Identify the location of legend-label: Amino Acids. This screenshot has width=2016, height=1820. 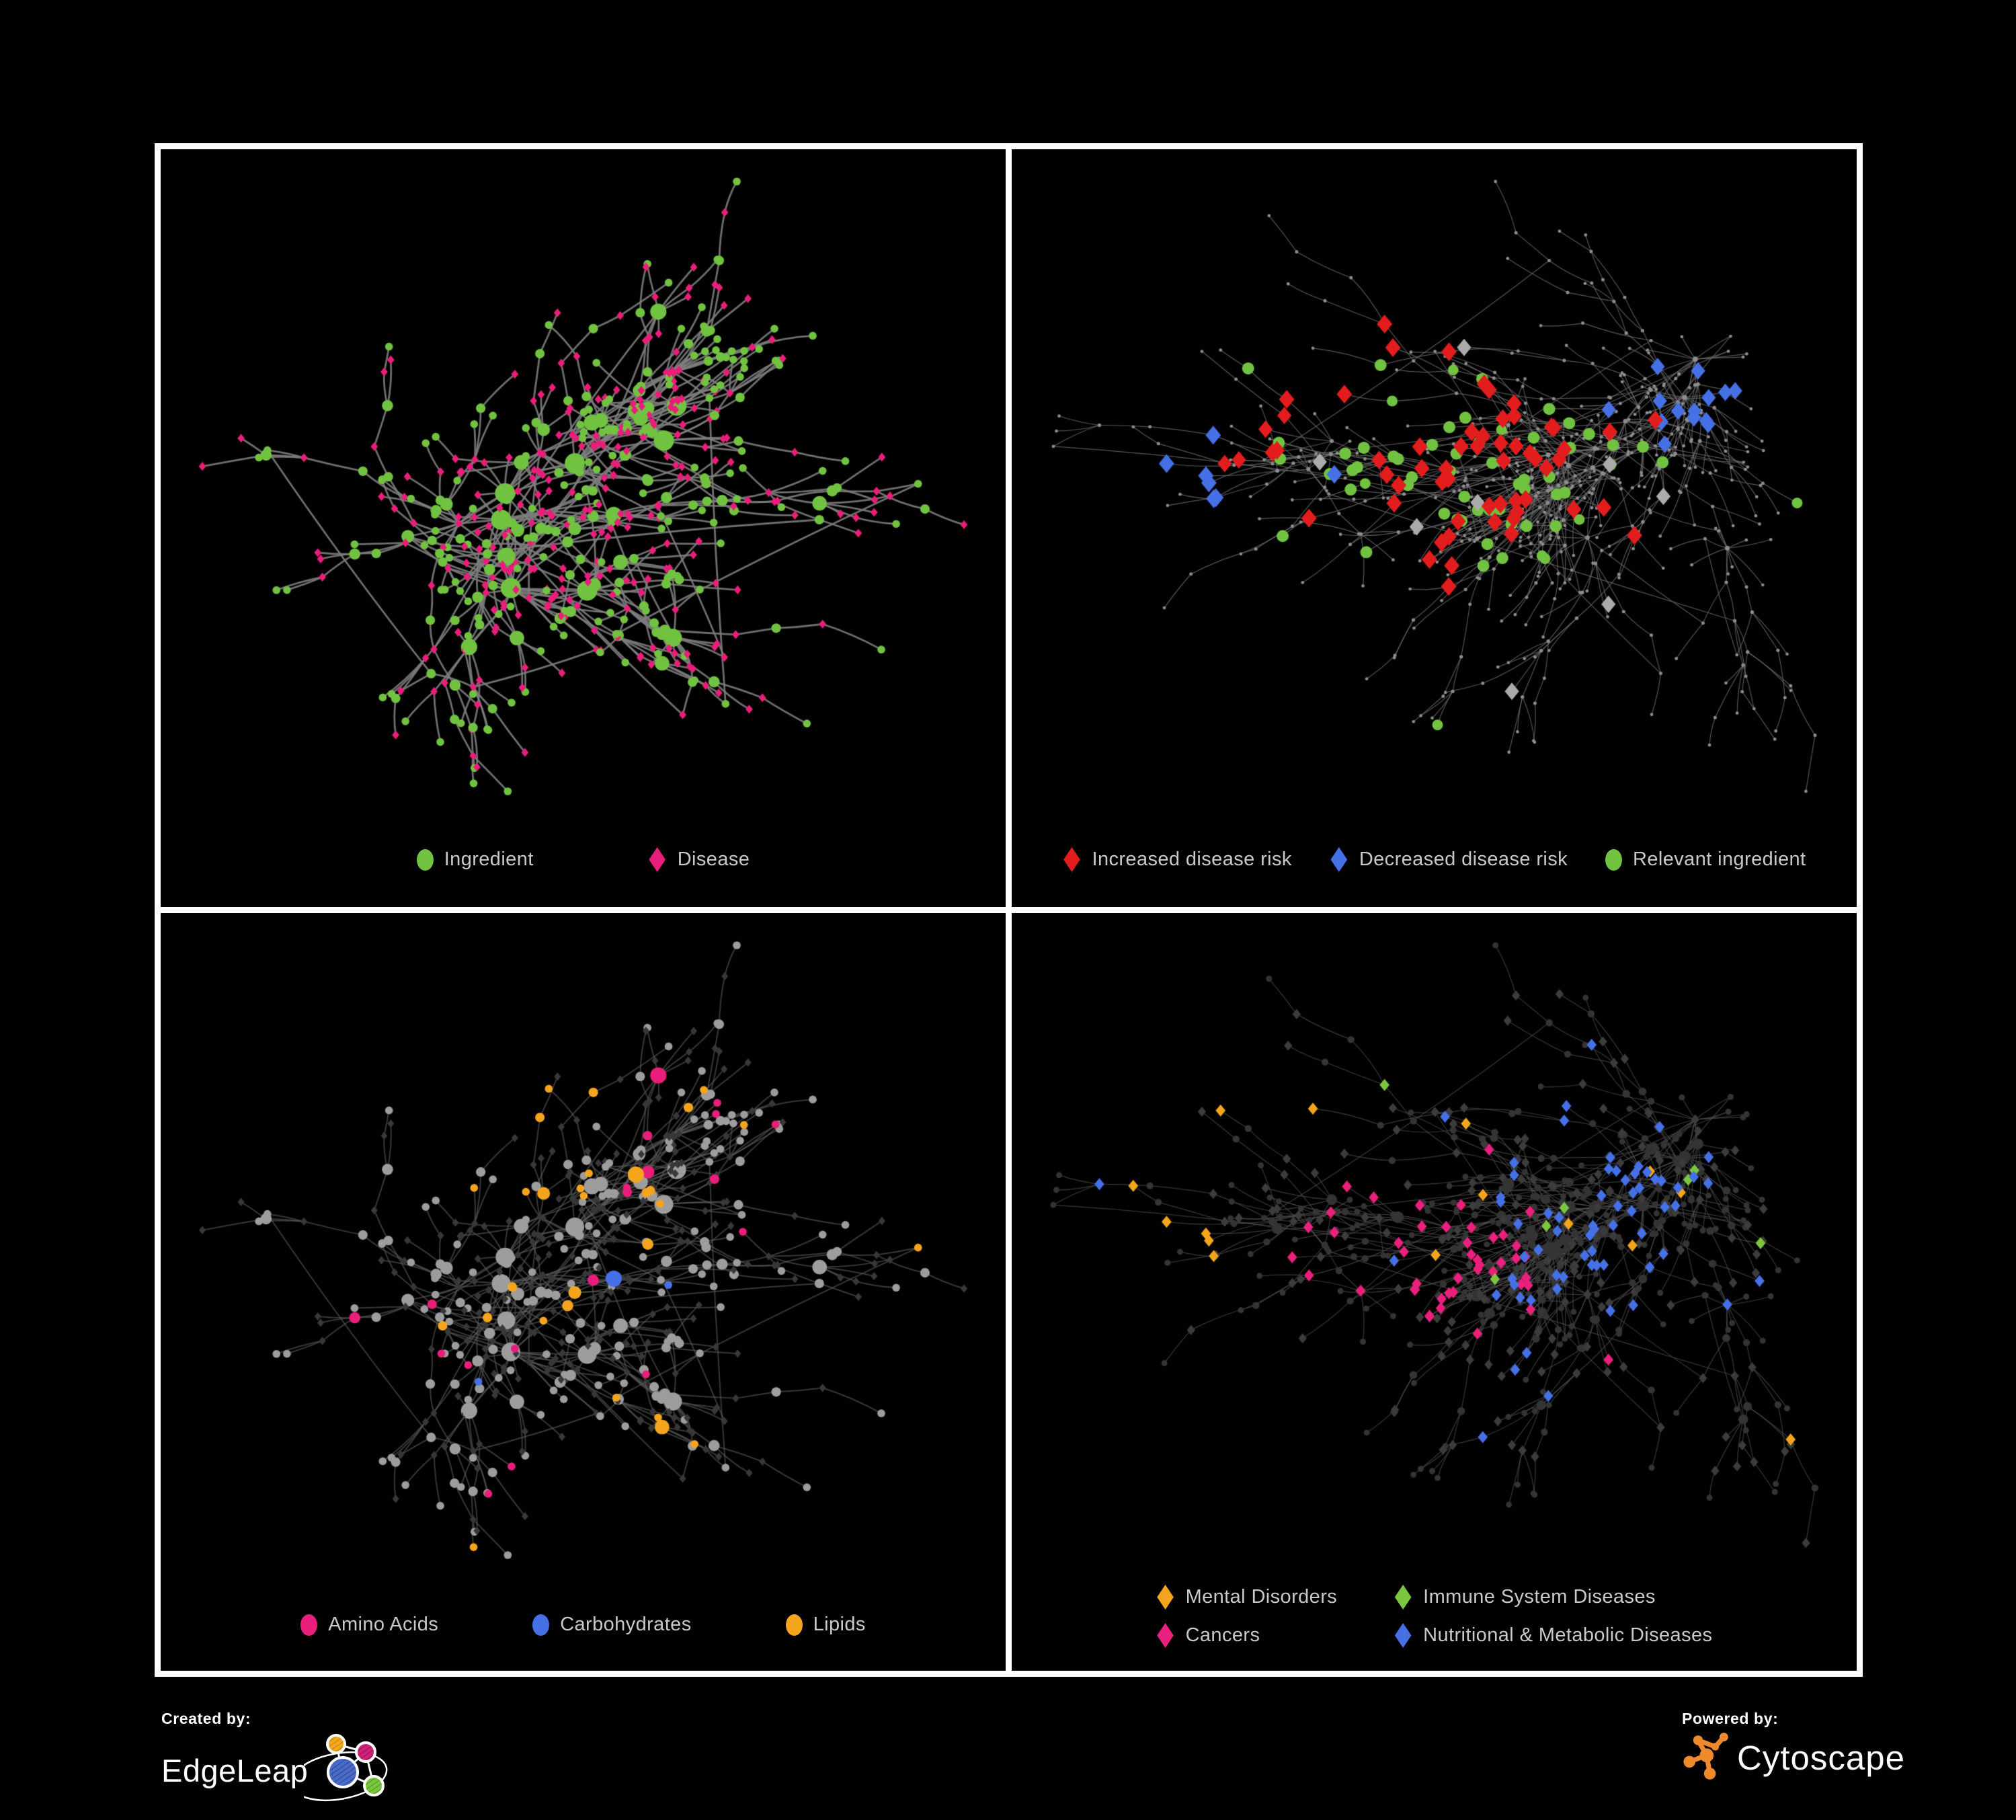
(383, 1624).